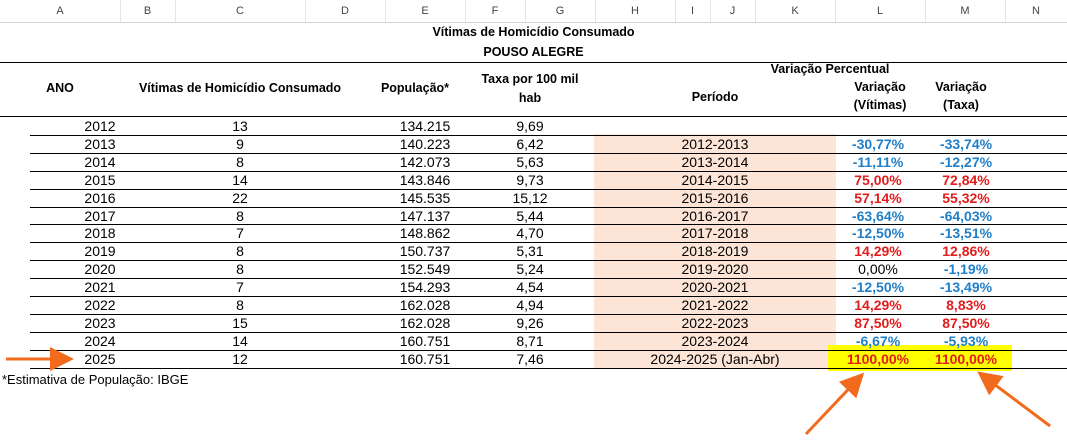 The image size is (1067, 440). What do you see at coordinates (966, 179) in the screenshot?
I see `cell-var-taxa: 72,84%` at bounding box center [966, 179].